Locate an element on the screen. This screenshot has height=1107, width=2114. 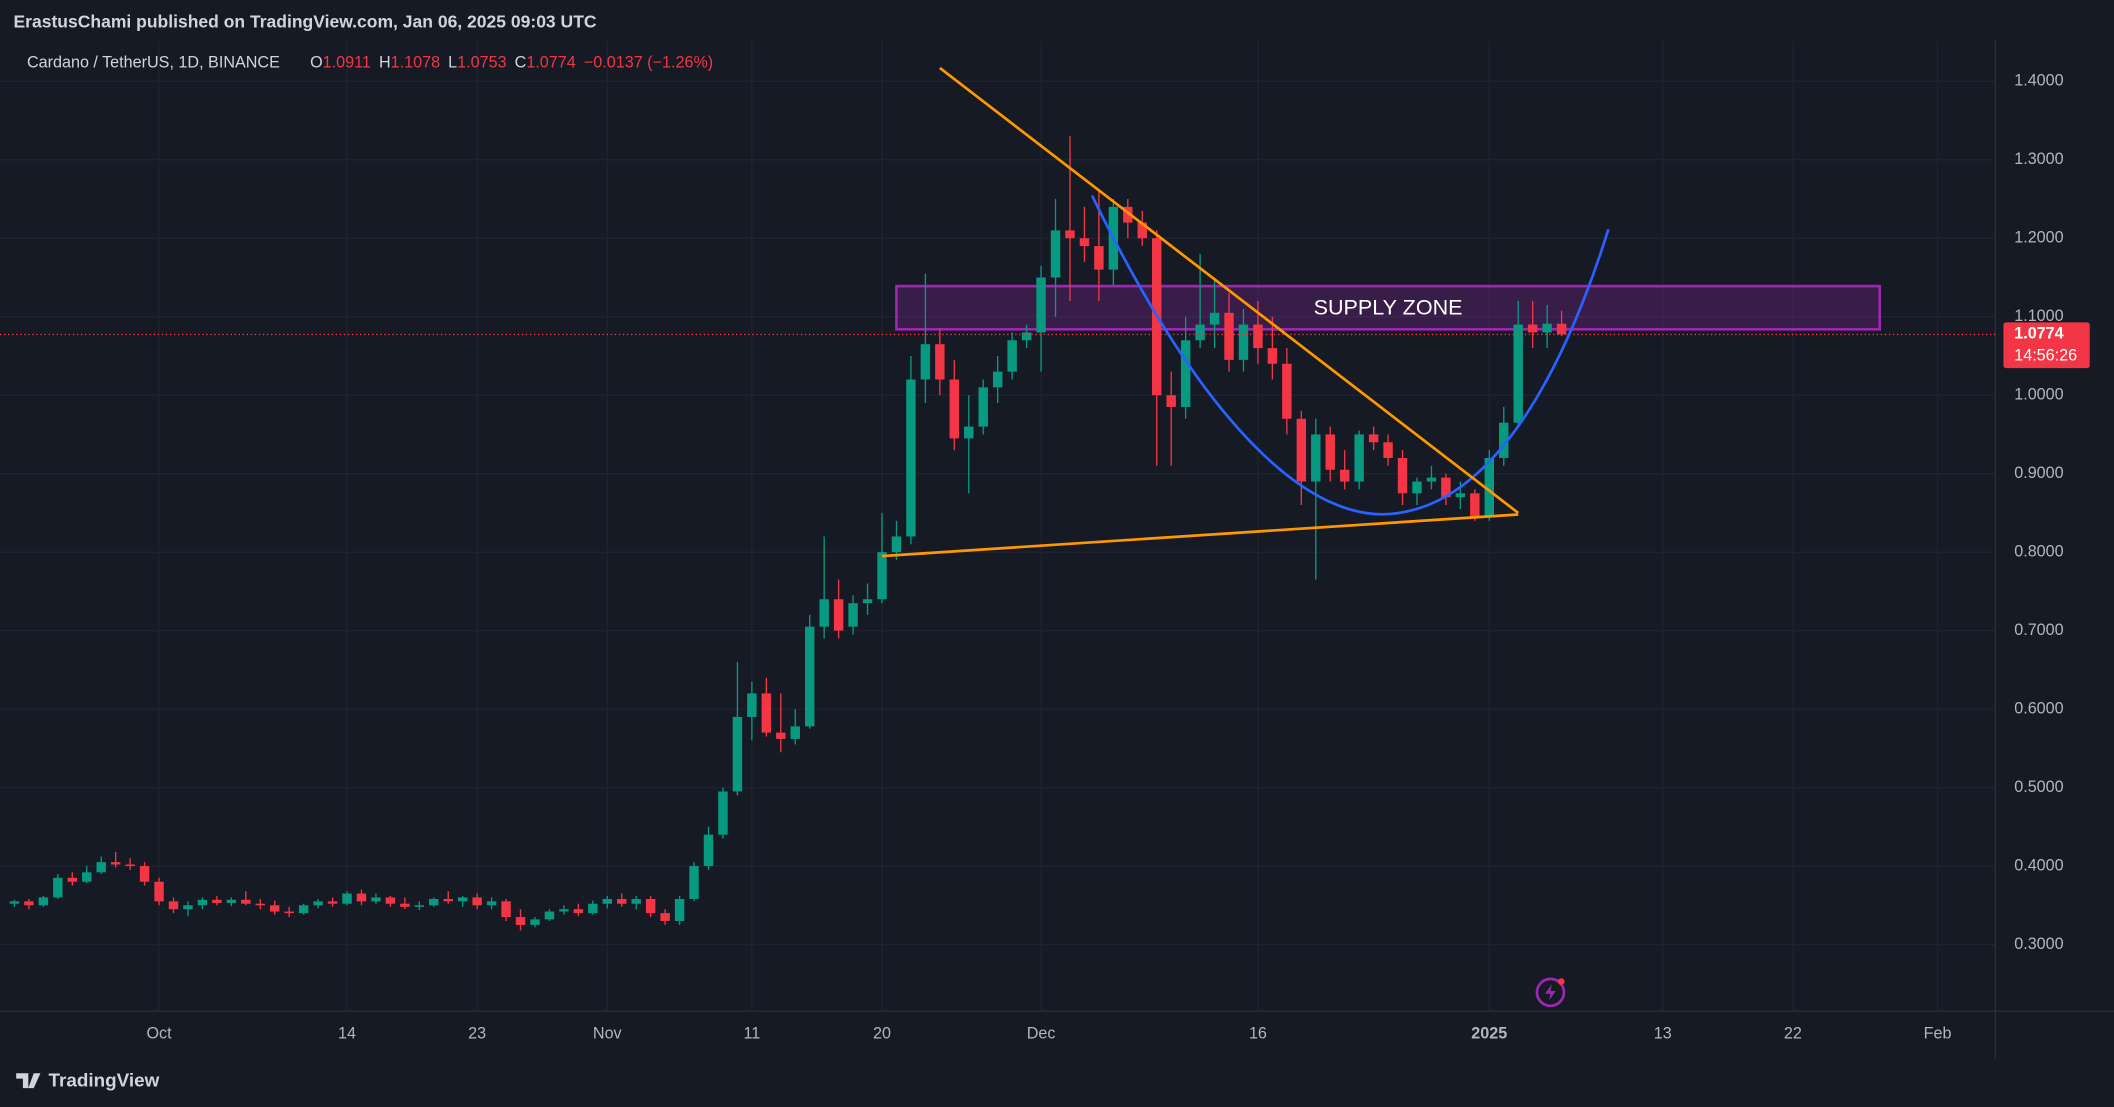
x-tick-label: Feb is located at coordinates (1938, 1033).